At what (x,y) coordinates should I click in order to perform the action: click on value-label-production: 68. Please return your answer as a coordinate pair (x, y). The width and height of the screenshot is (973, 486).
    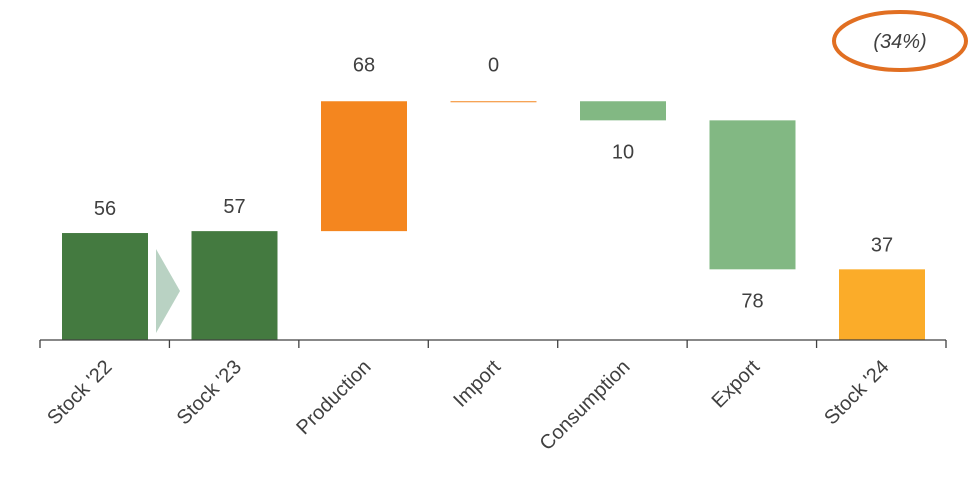
    Looking at the image, I should click on (364, 65).